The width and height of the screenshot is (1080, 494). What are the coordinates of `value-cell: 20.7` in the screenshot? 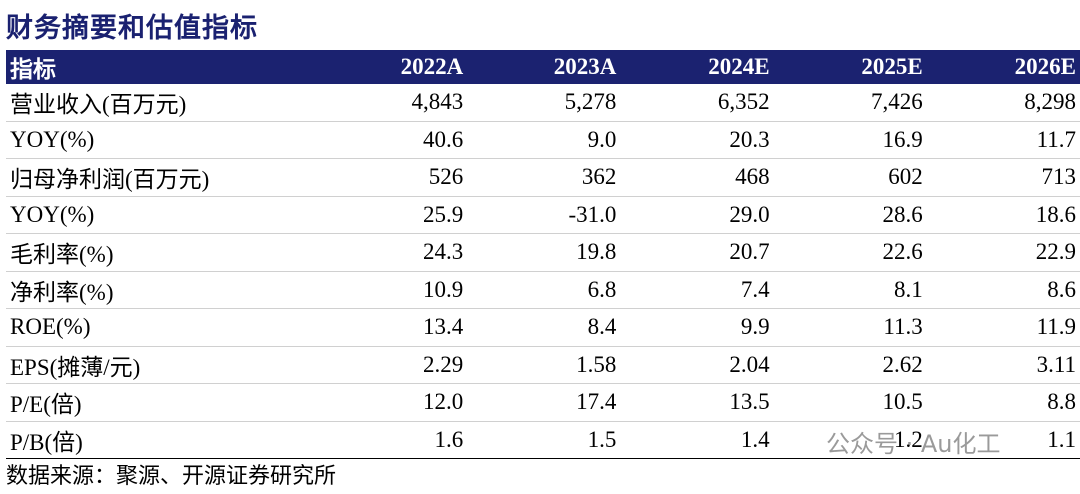 It's located at (697, 252).